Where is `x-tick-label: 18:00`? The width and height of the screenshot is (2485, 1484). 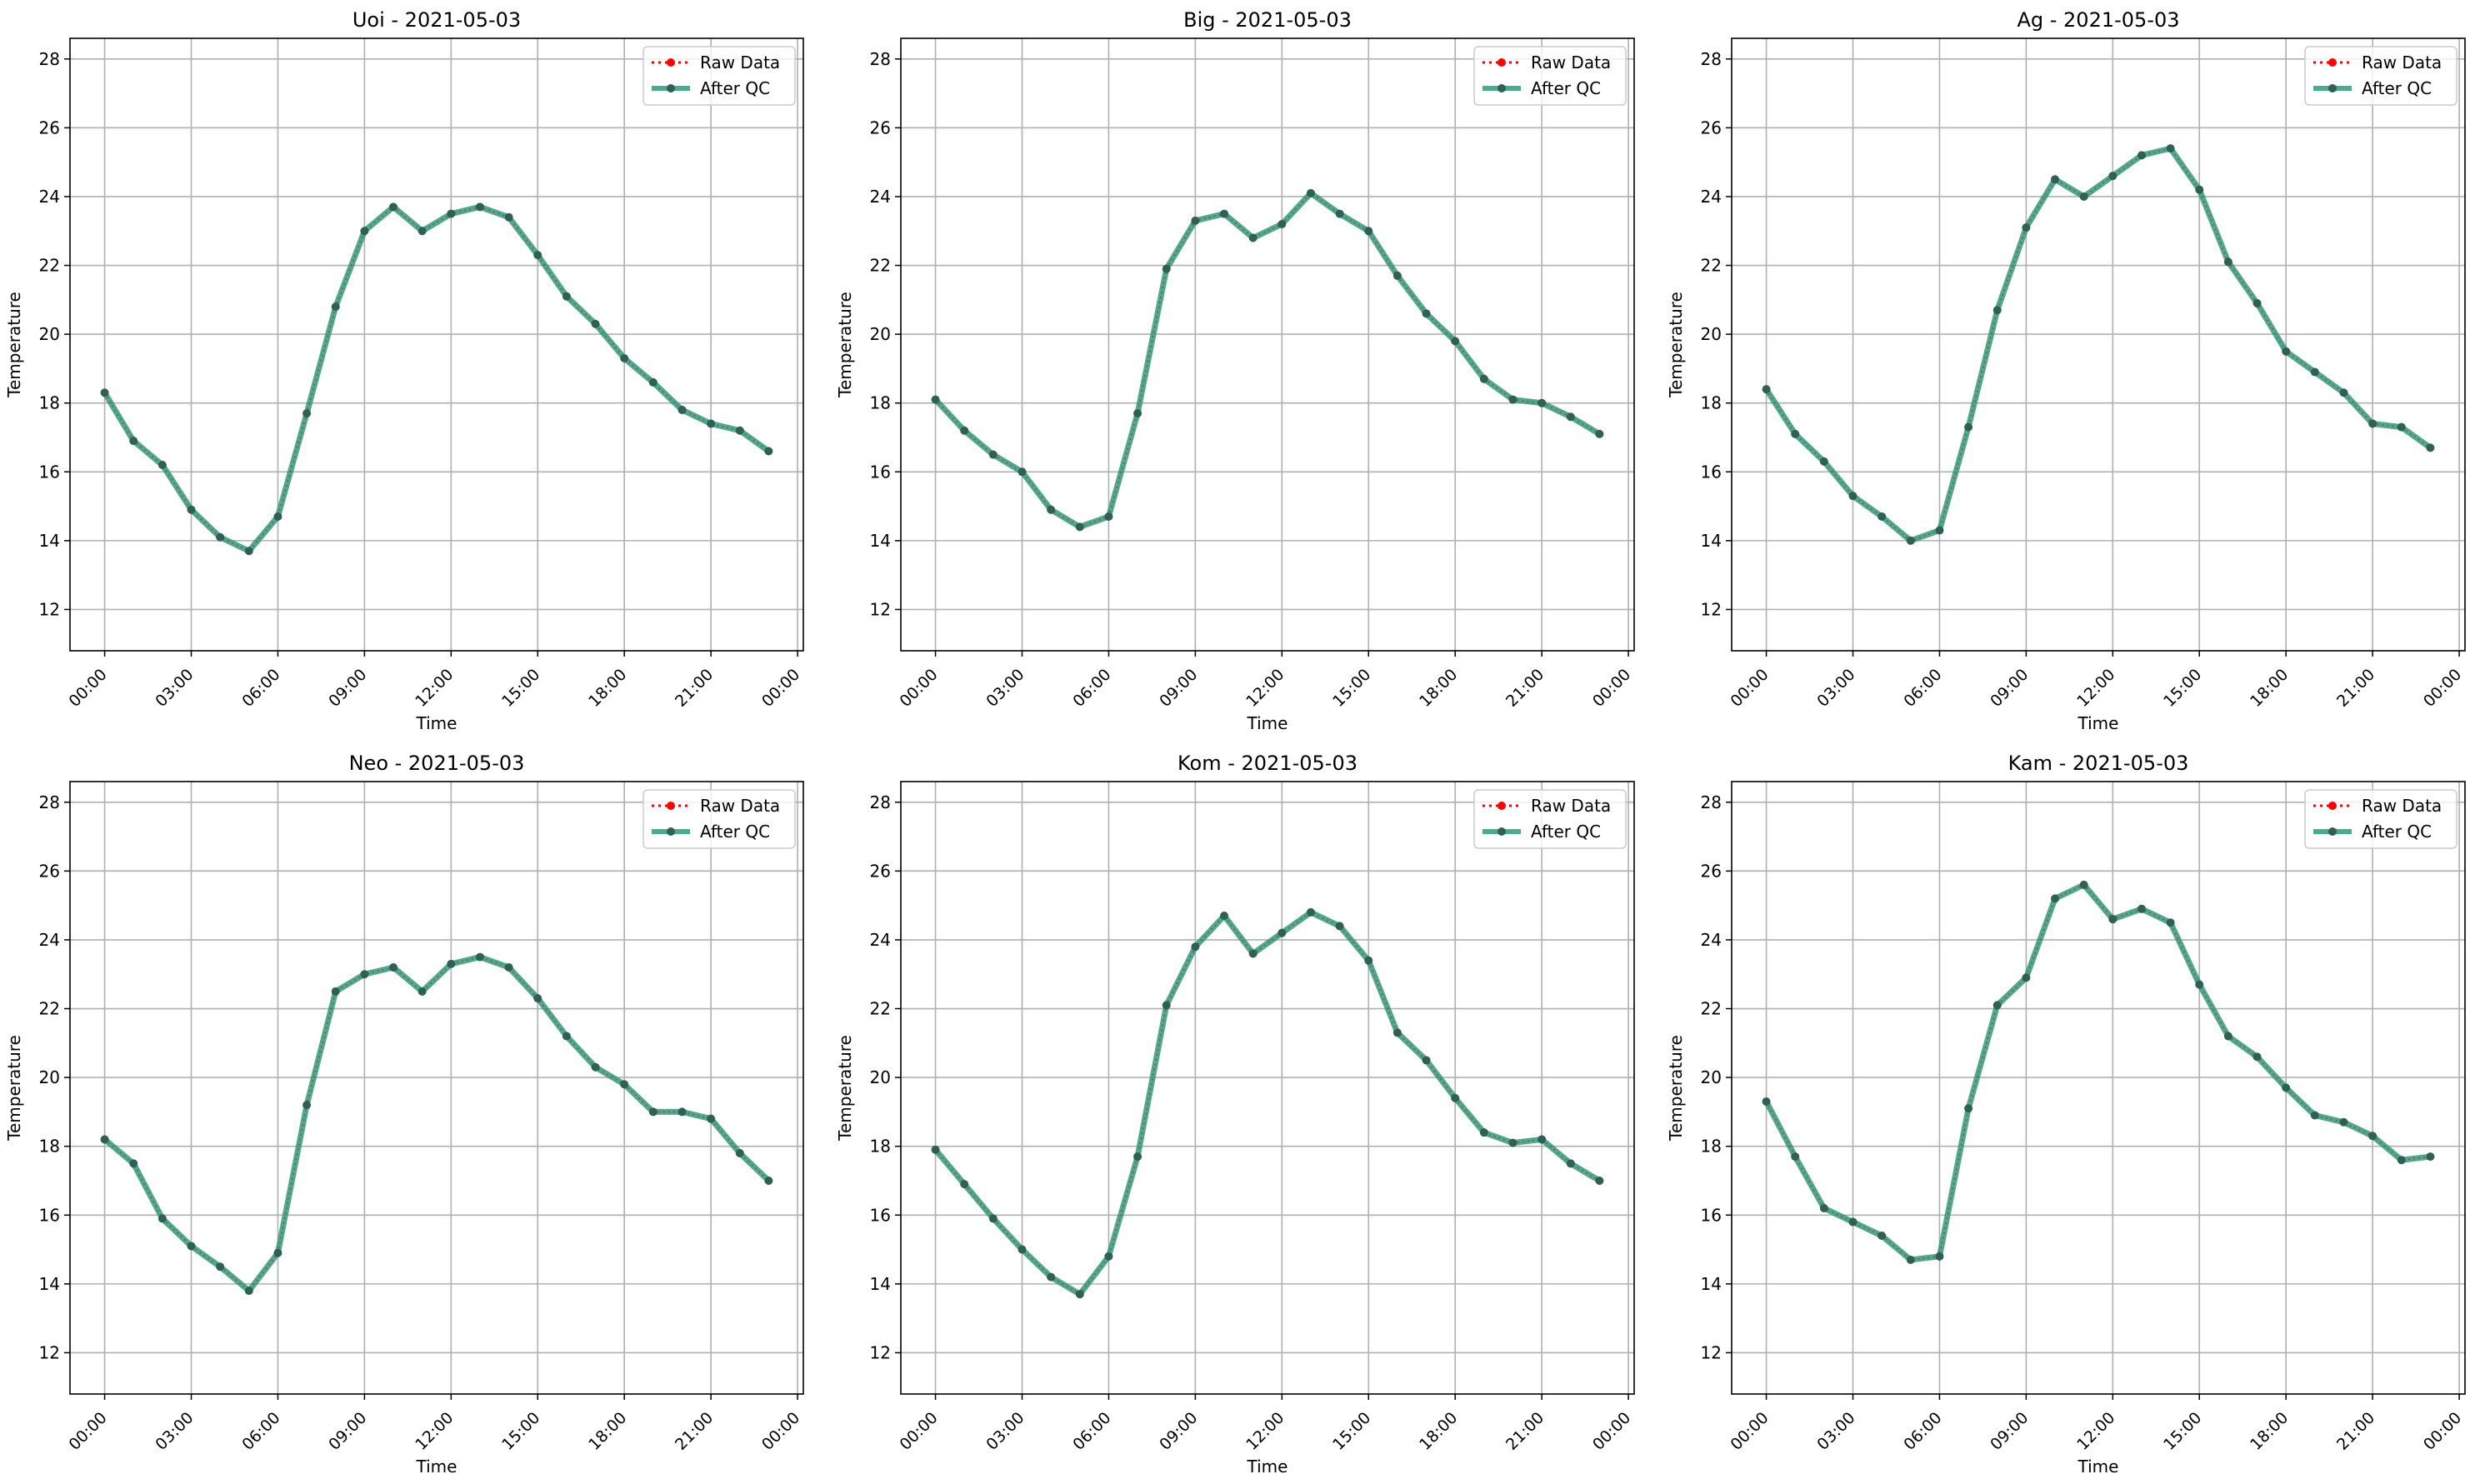
x-tick-label: 18:00 is located at coordinates (2269, 688).